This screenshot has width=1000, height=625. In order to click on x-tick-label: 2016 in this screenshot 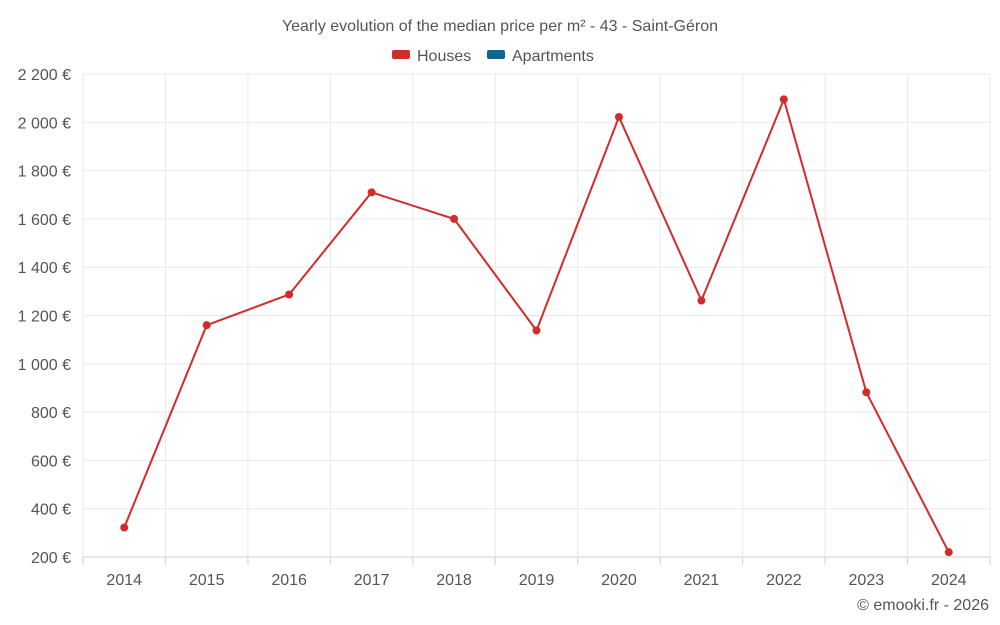, I will do `click(289, 580)`.